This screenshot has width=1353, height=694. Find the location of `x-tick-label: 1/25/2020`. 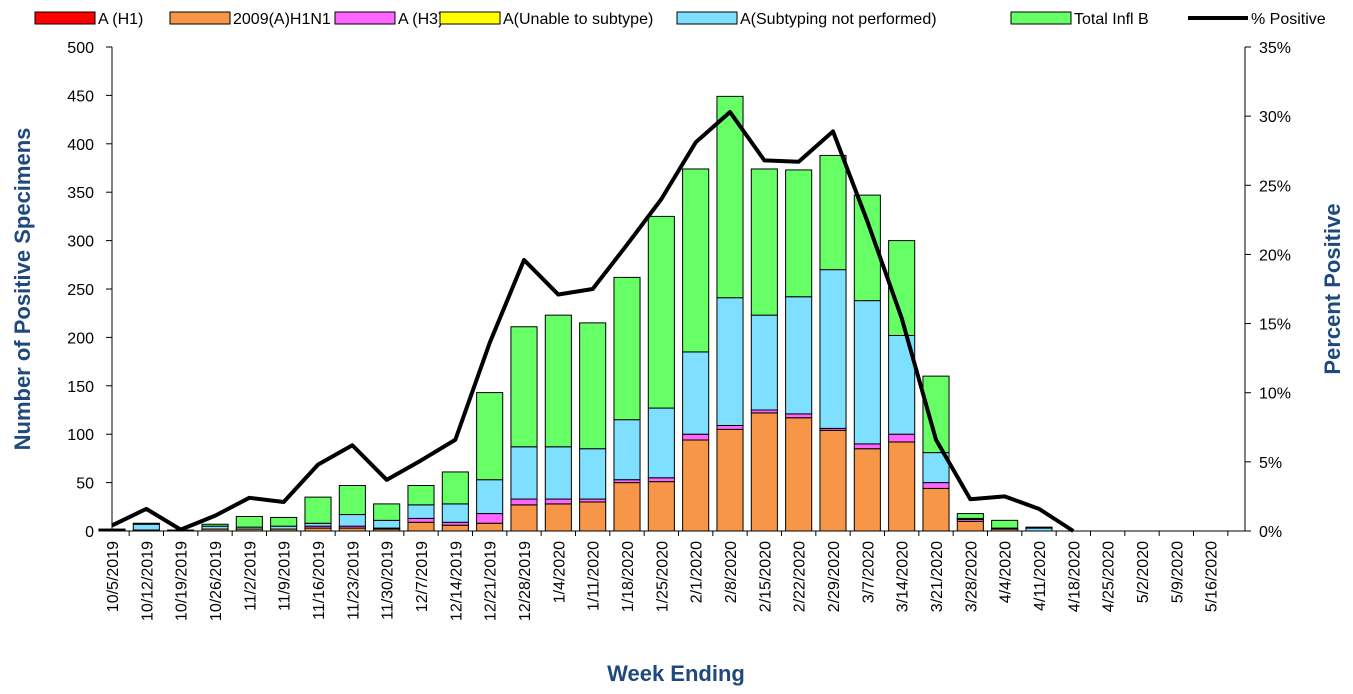

x-tick-label: 1/25/2020 is located at coordinates (662, 576).